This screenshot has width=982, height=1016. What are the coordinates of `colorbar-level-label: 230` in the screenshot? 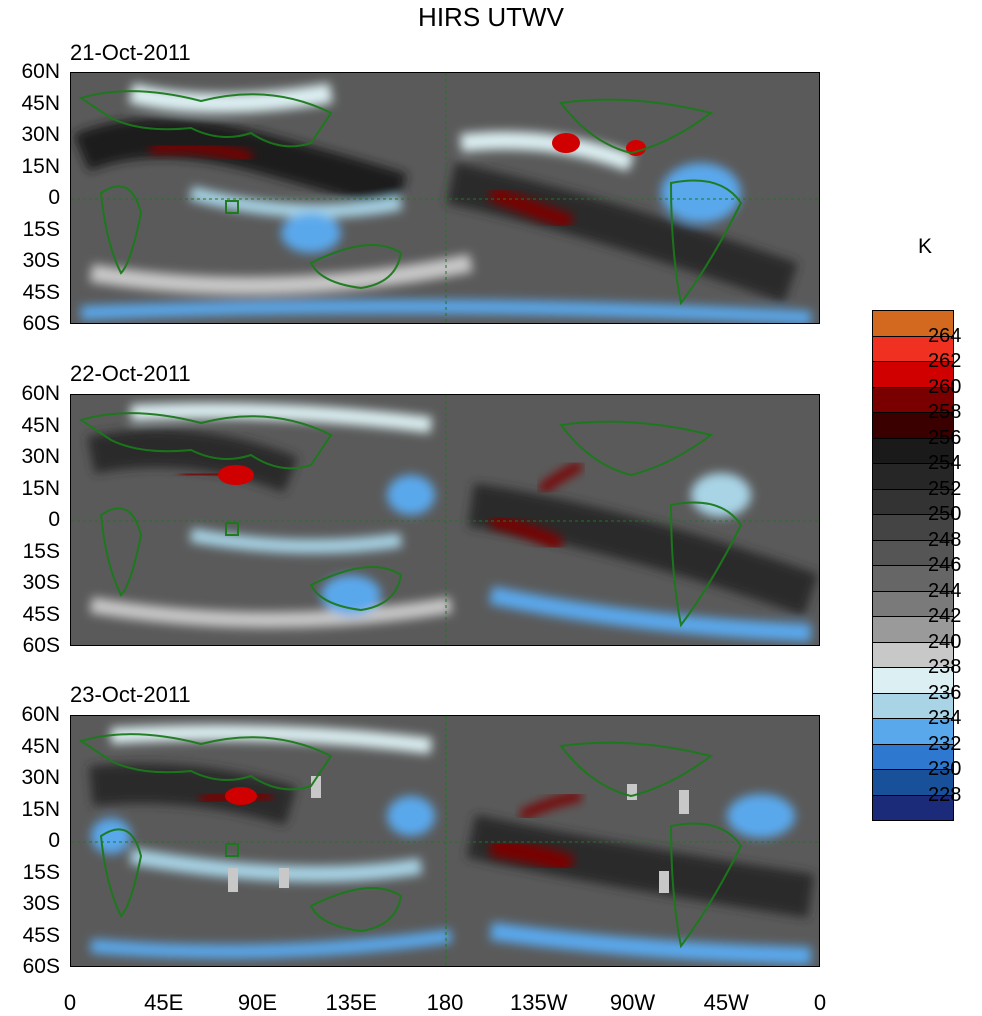 It's located at (945, 769).